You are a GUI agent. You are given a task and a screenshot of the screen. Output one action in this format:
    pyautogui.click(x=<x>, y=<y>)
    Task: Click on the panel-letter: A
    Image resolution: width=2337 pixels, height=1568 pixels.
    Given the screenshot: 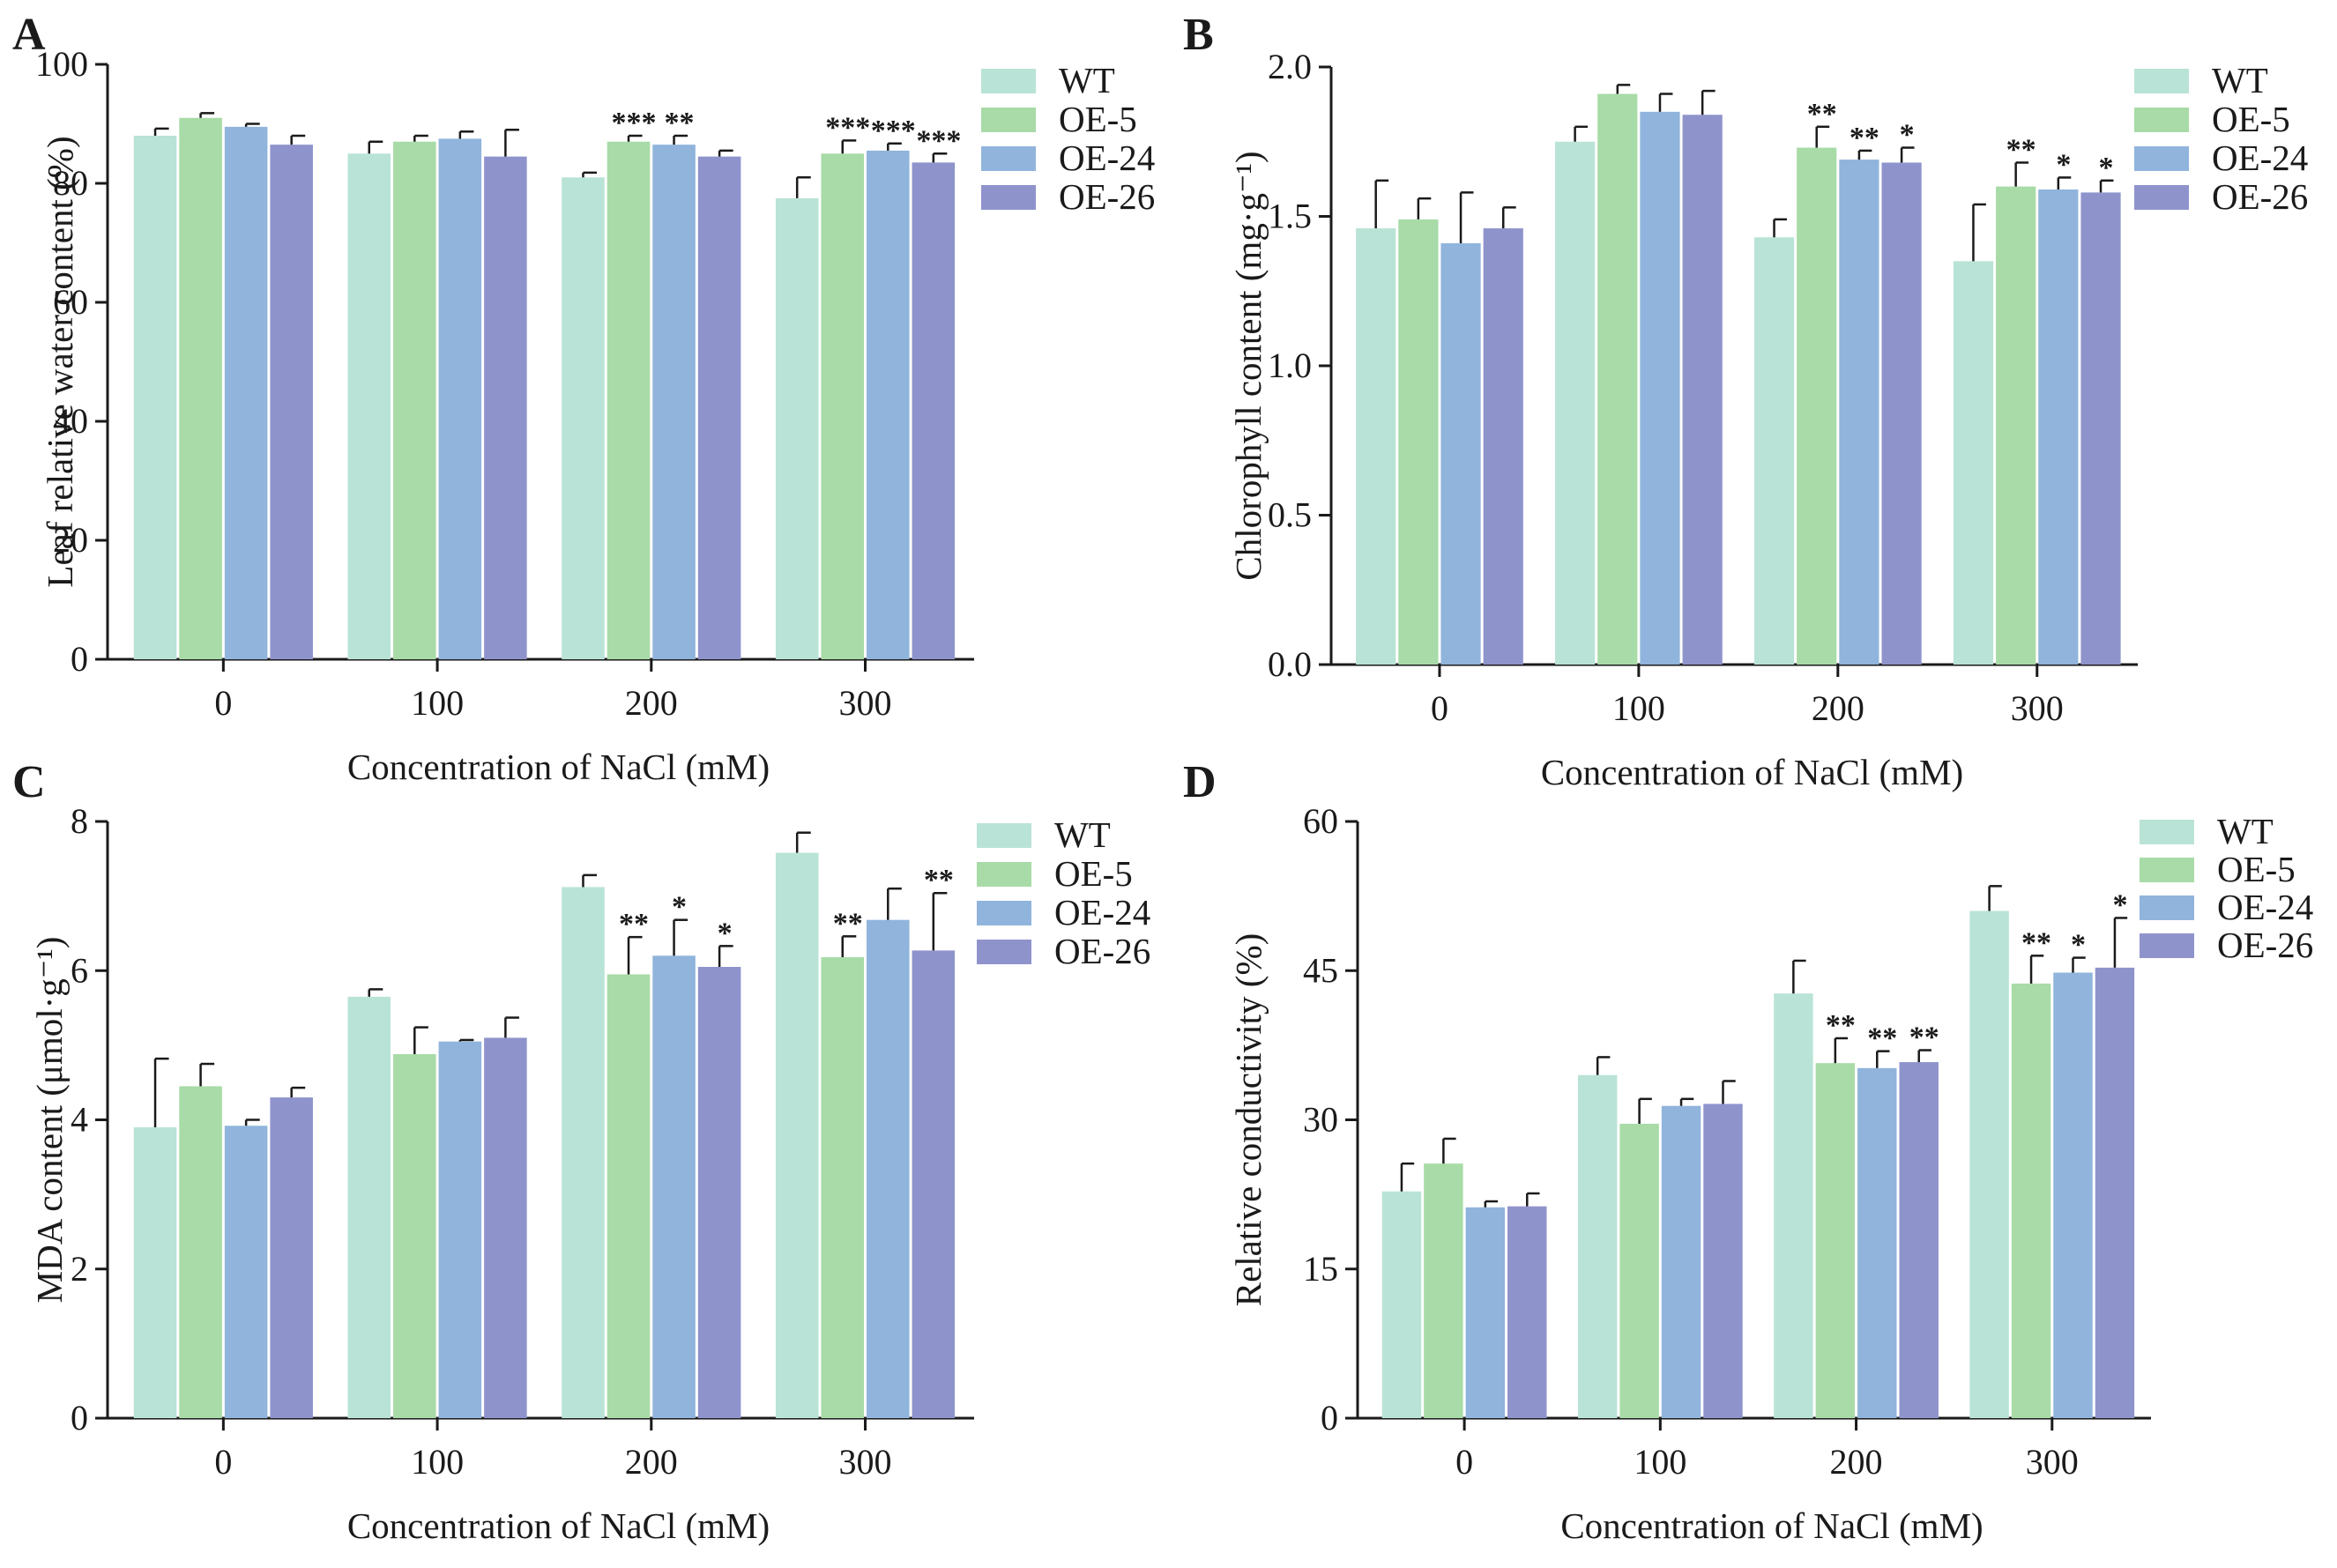 What is the action you would take?
    pyautogui.click(x=29, y=35)
    